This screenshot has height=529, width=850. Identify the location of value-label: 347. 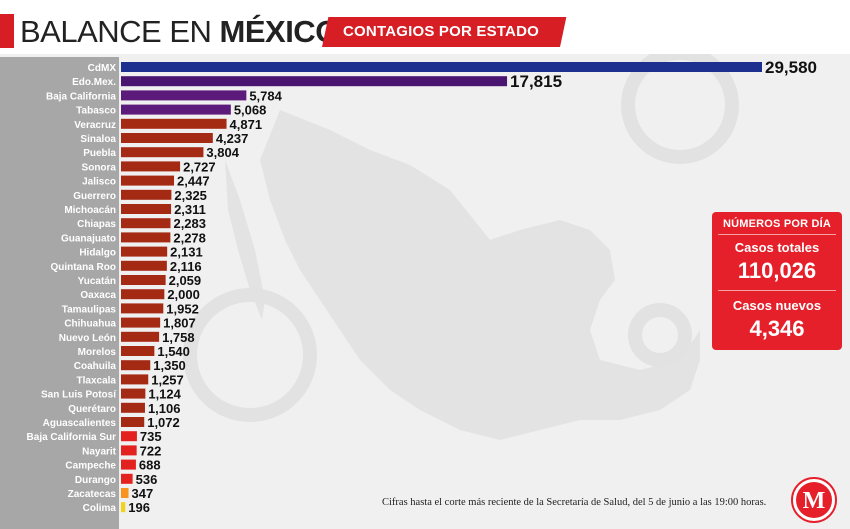
(143, 493).